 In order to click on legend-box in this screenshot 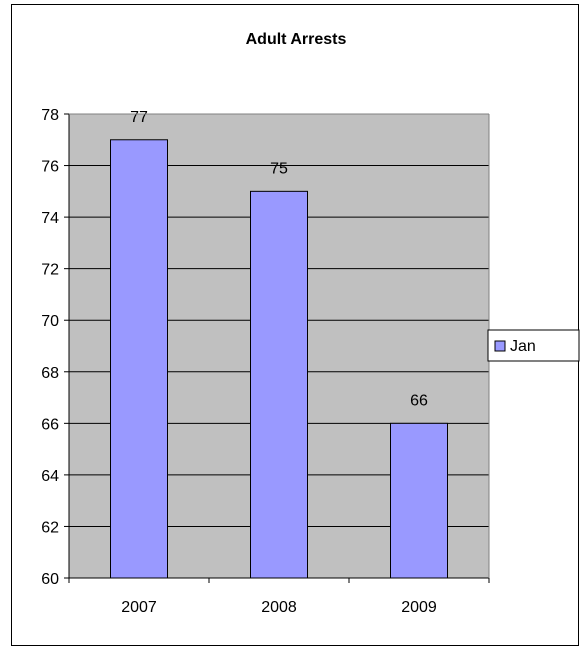, I will do `click(533, 345)`.